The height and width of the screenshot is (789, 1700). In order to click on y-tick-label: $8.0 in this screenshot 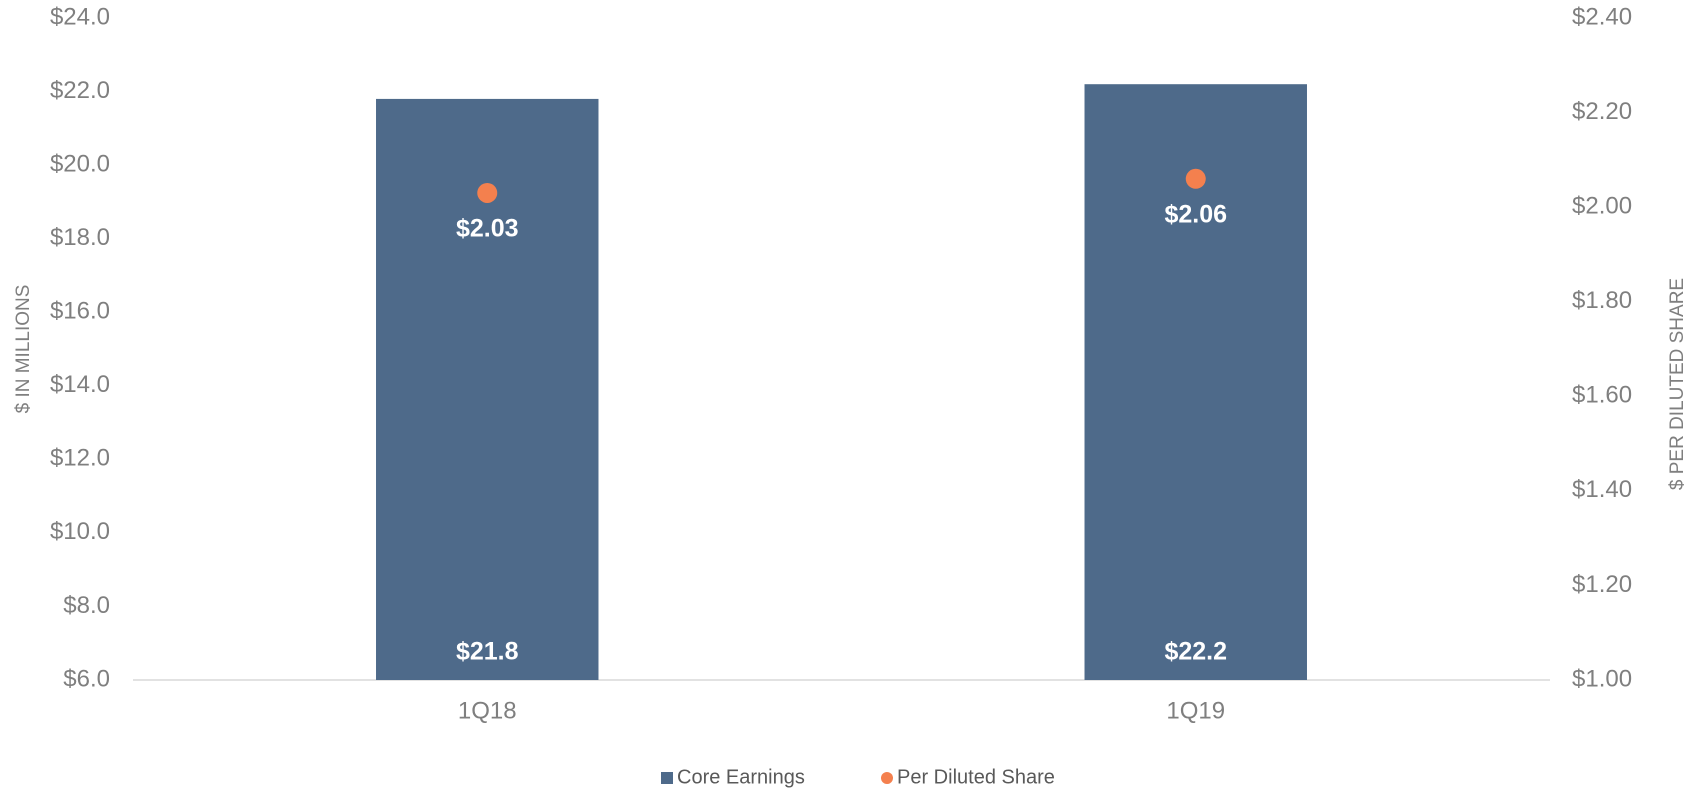, I will do `click(86, 605)`.